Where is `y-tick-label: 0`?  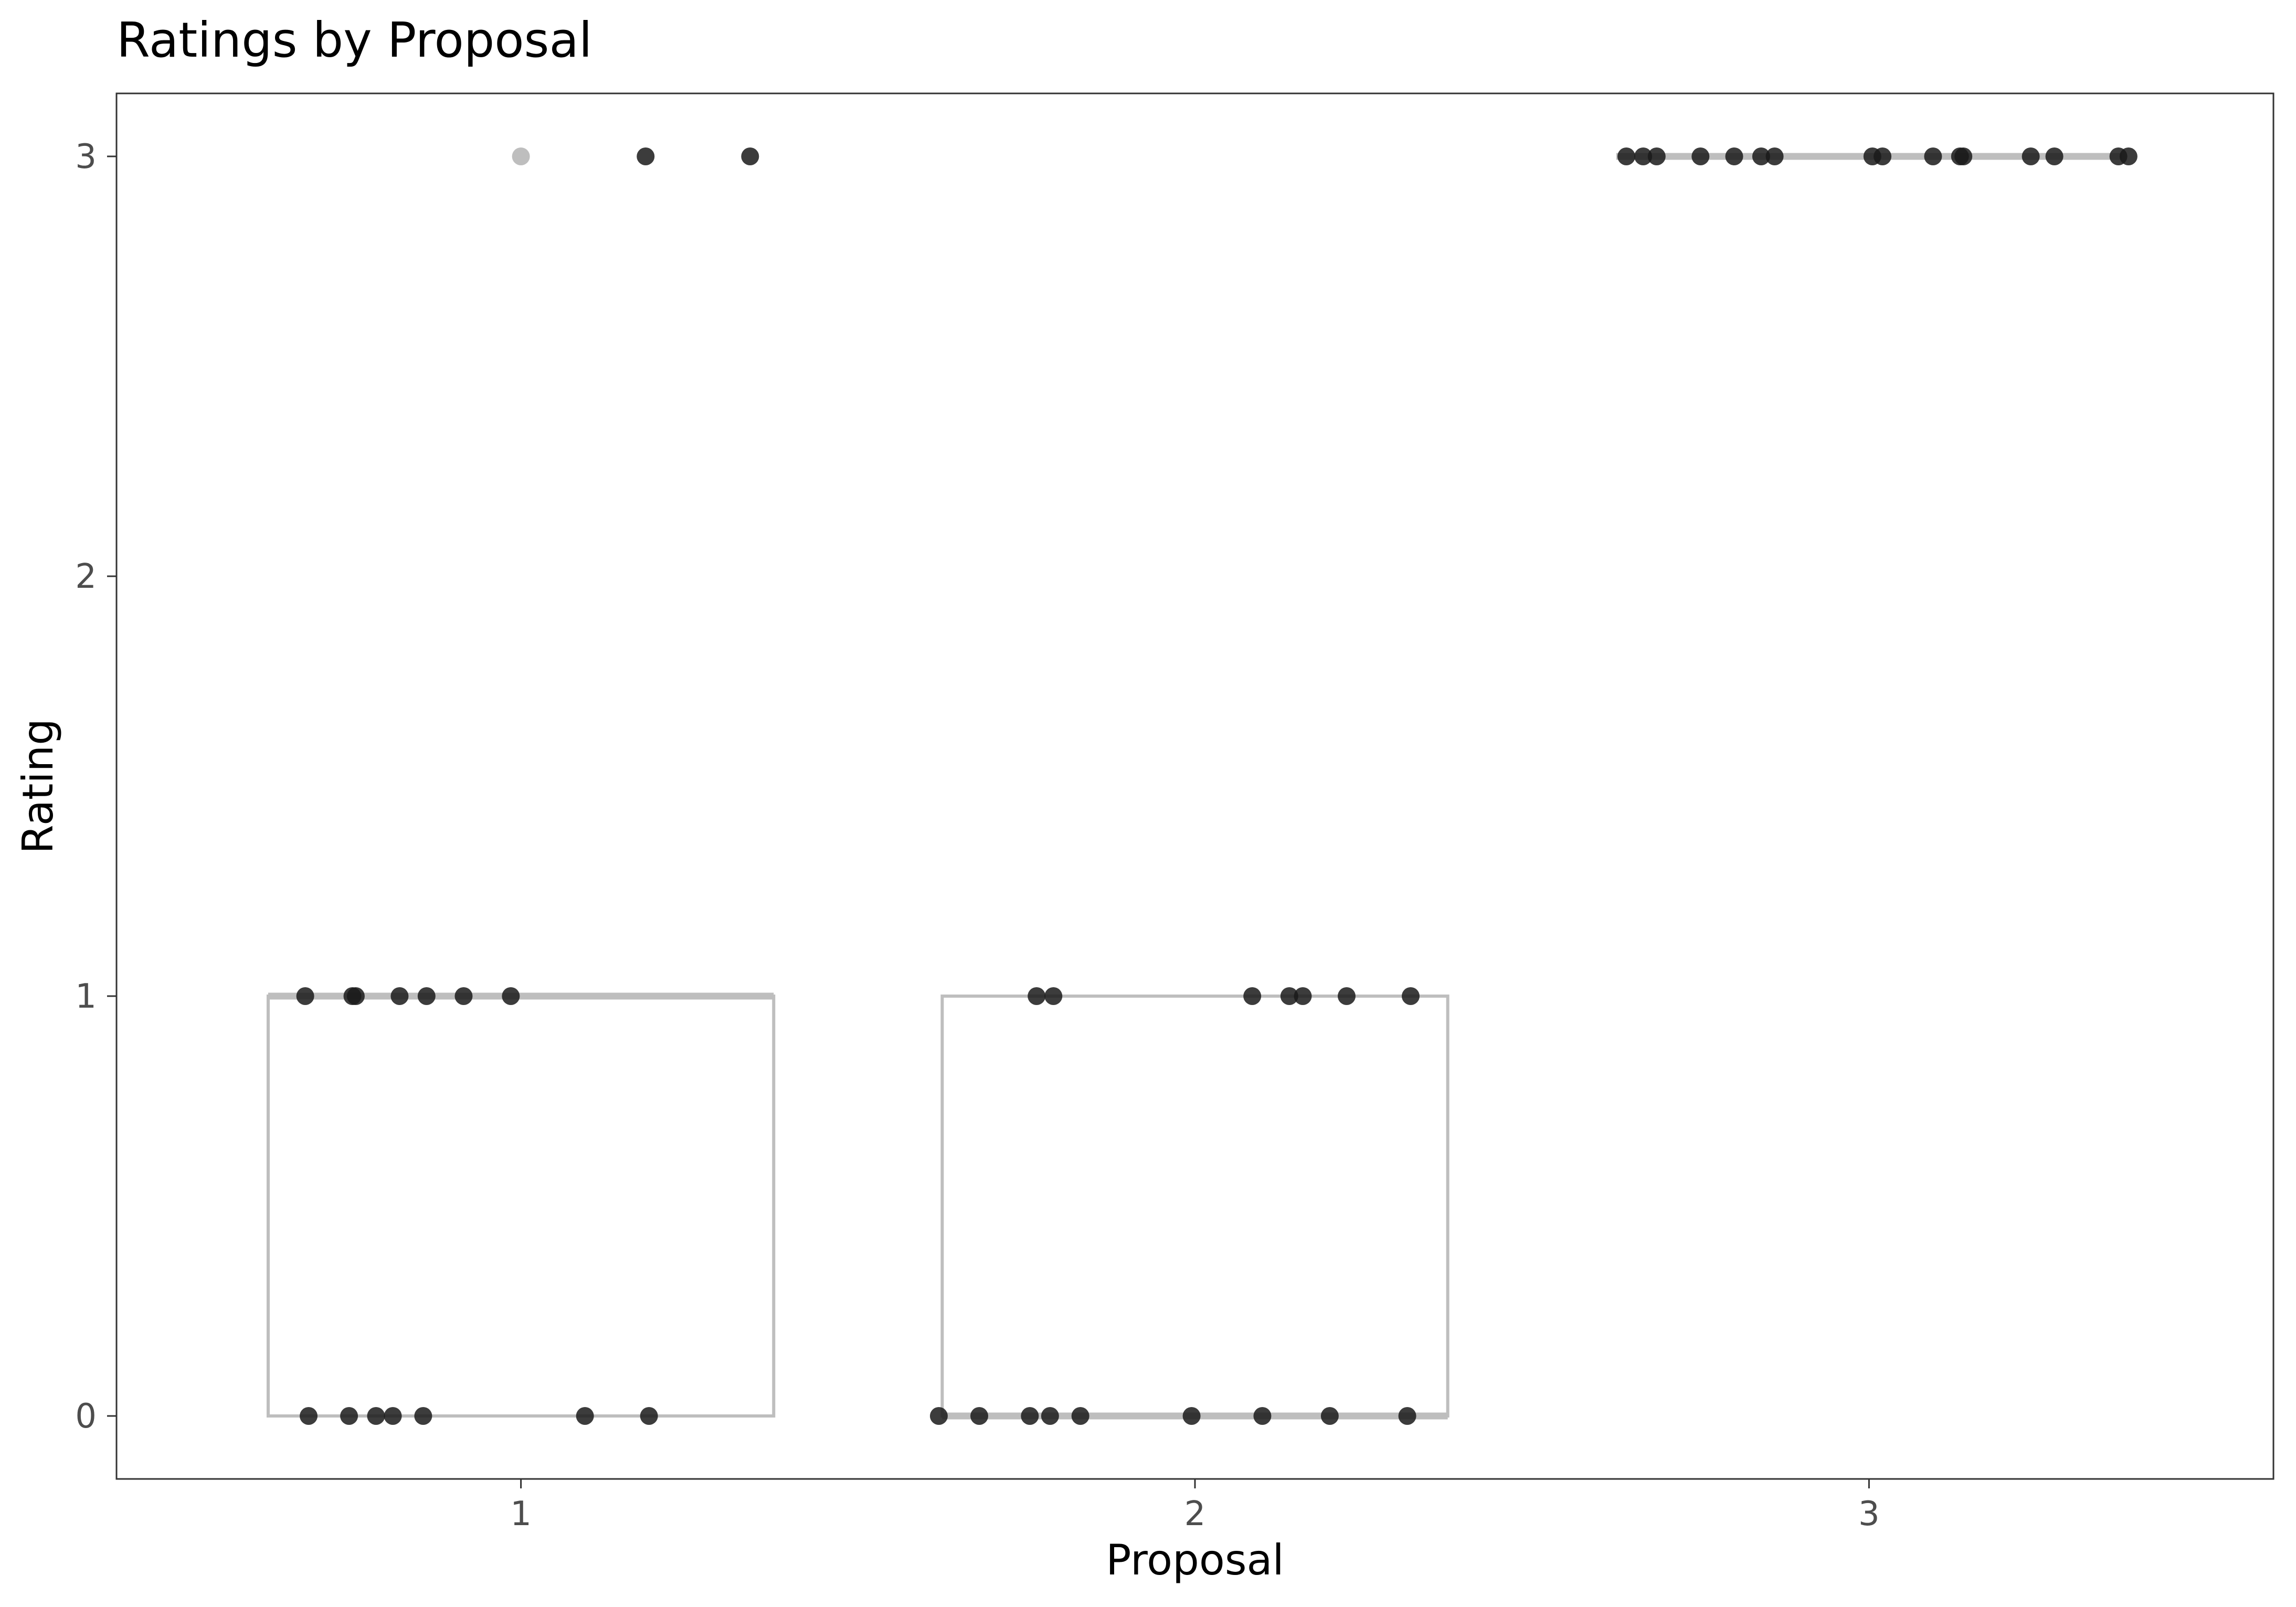
y-tick-label: 0 is located at coordinates (86, 1416).